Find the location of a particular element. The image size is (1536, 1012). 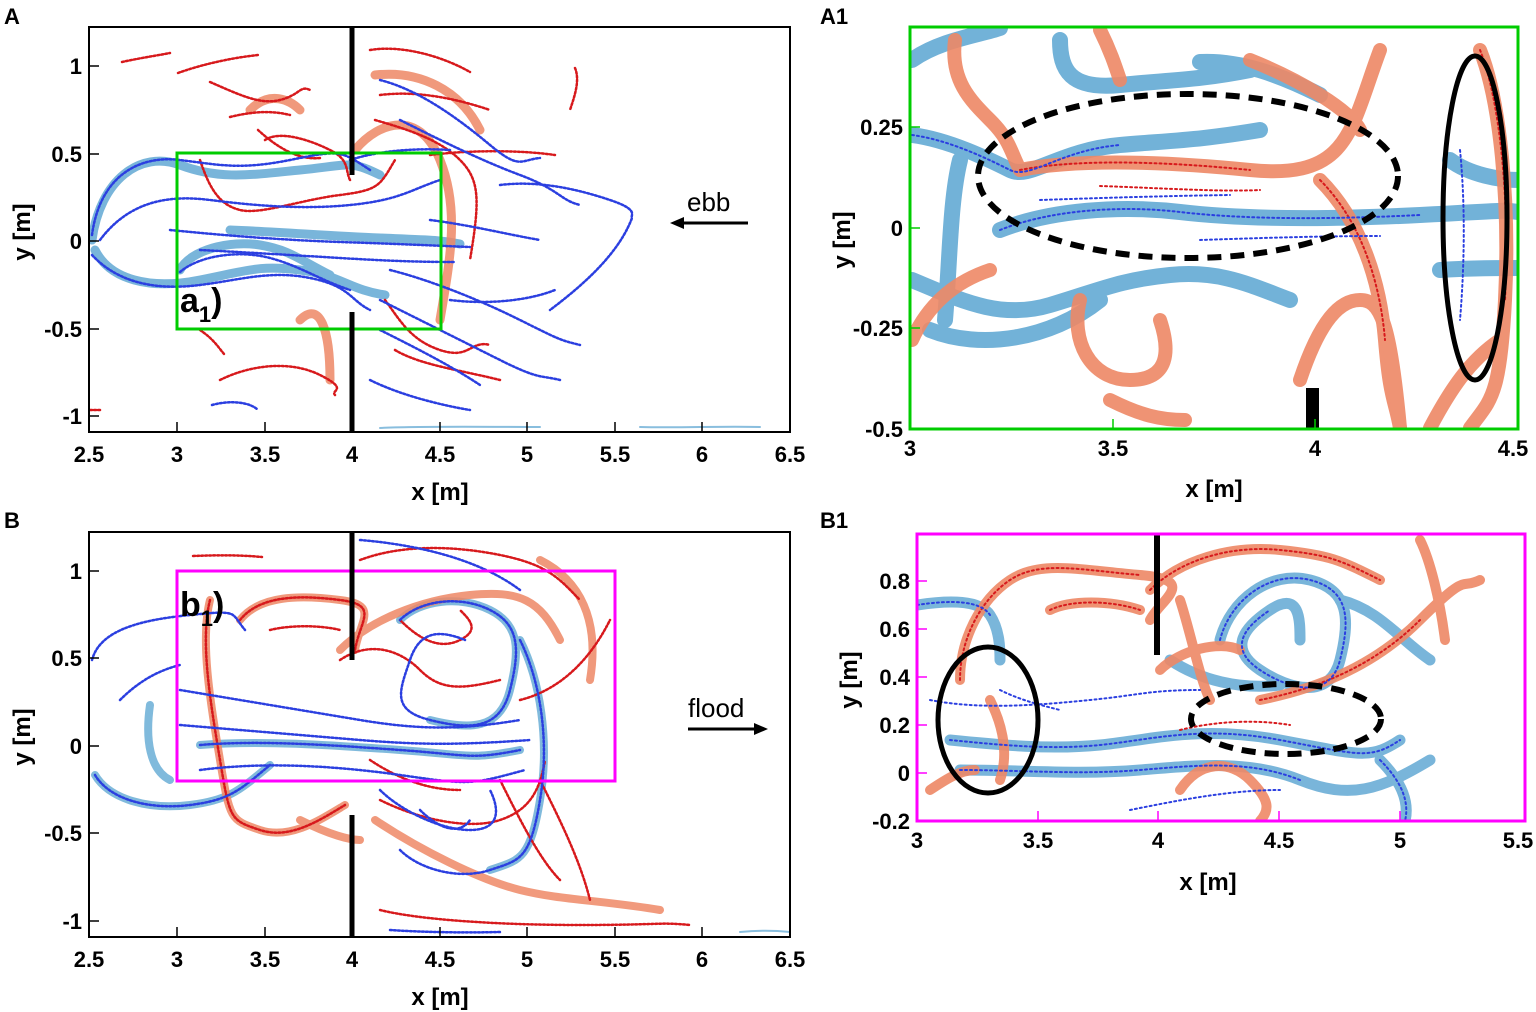

panel-letter-a1: A1 is located at coordinates (834, 16).